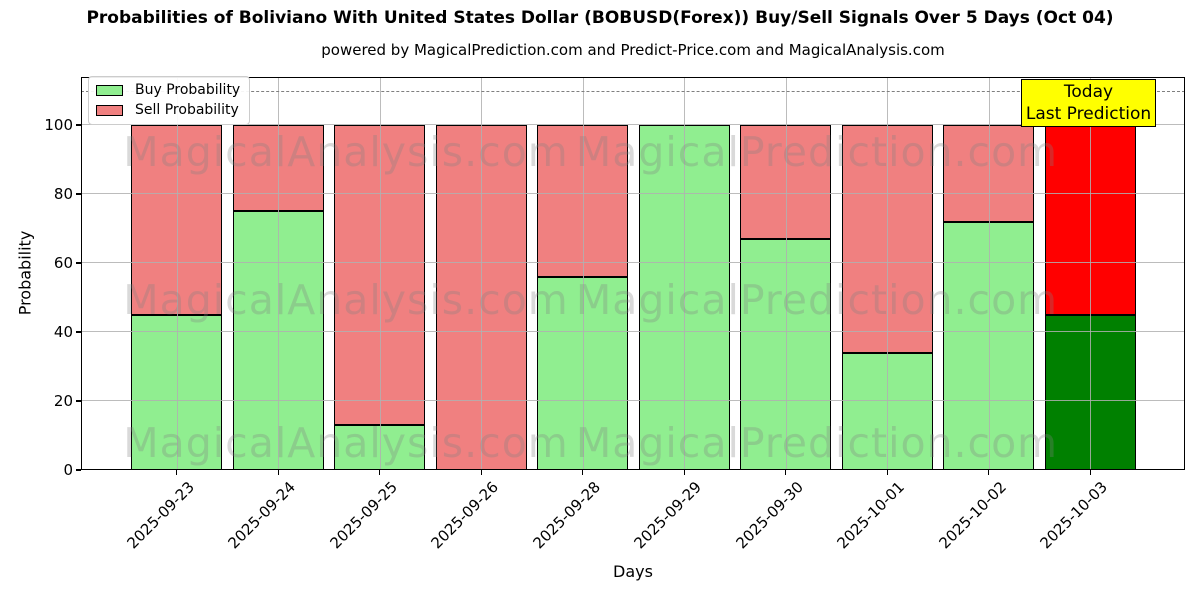 The height and width of the screenshot is (600, 1200). Describe the element at coordinates (363, 515) in the screenshot. I see `x-tick-label: 2025-09-25` at that location.